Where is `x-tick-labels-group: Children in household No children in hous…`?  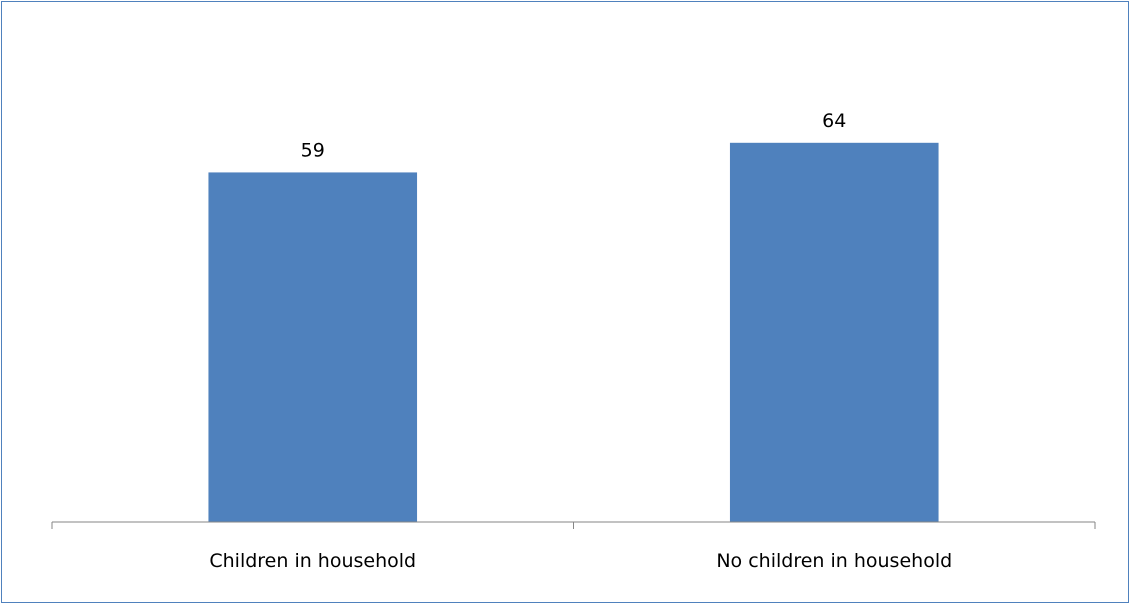
x-tick-labels-group: Children in household No children in hous… is located at coordinates (580, 561).